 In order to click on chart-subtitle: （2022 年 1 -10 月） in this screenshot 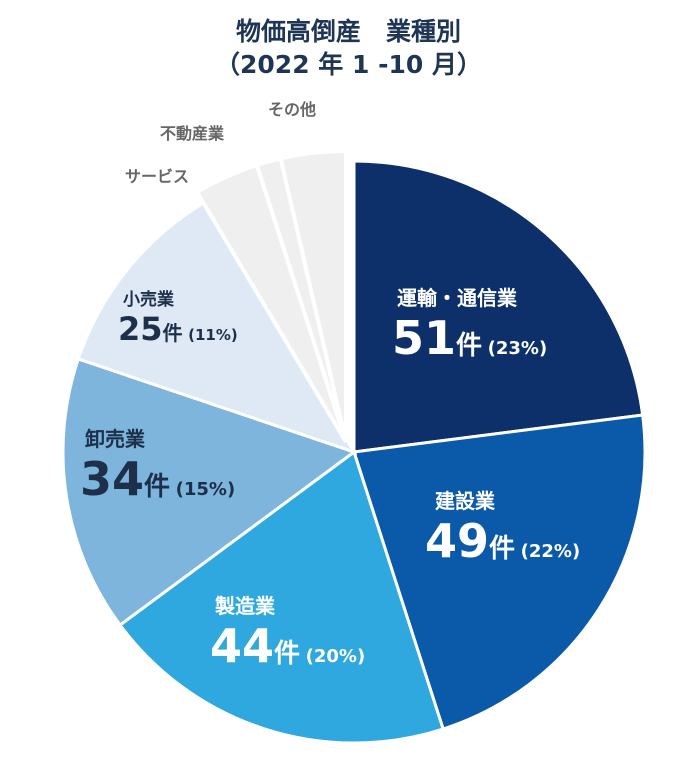, I will do `click(348, 64)`.